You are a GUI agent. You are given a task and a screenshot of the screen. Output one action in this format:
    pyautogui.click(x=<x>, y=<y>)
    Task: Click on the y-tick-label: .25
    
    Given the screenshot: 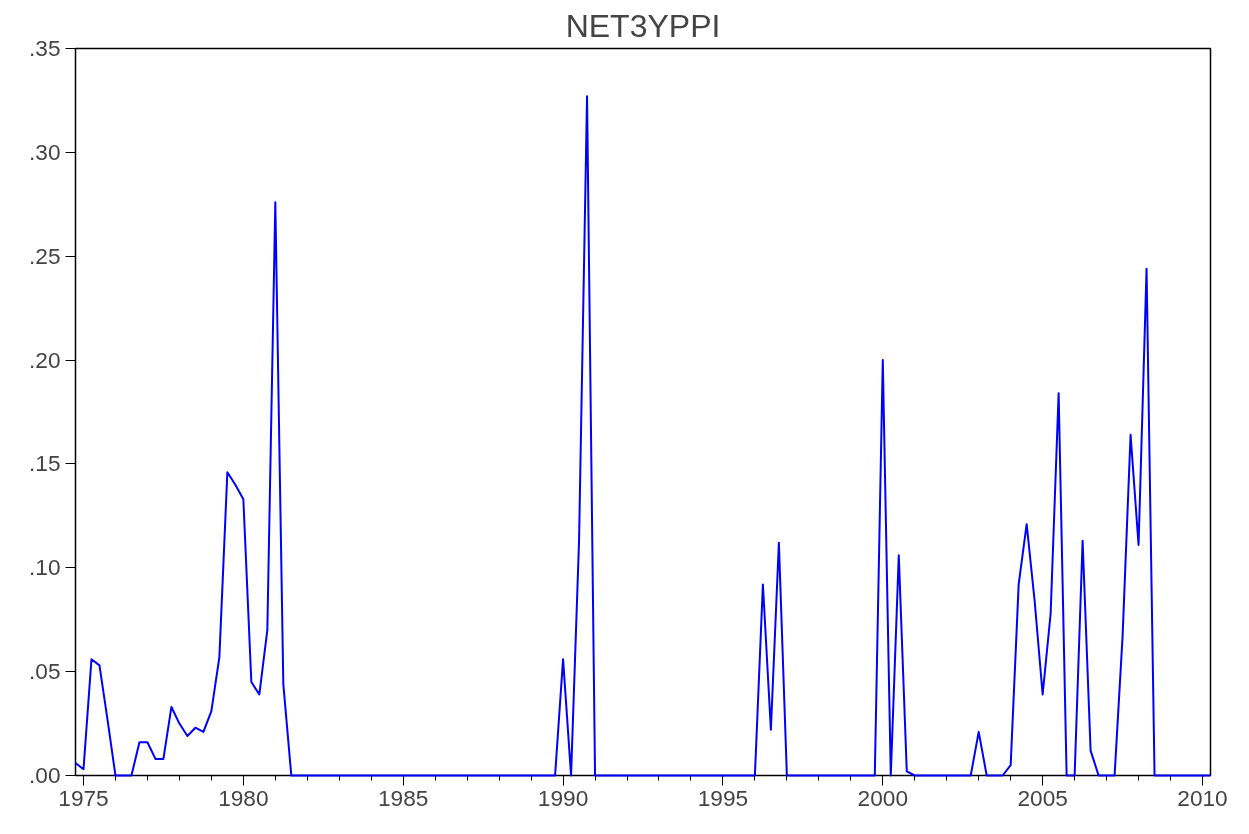 What is the action you would take?
    pyautogui.click(x=45, y=255)
    